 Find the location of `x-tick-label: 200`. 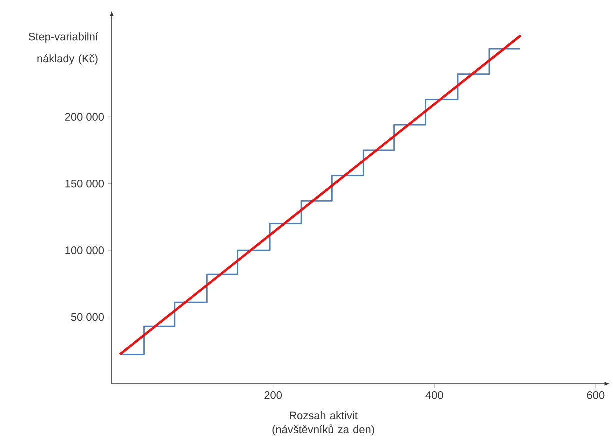

x-tick-label: 200 is located at coordinates (273, 396).